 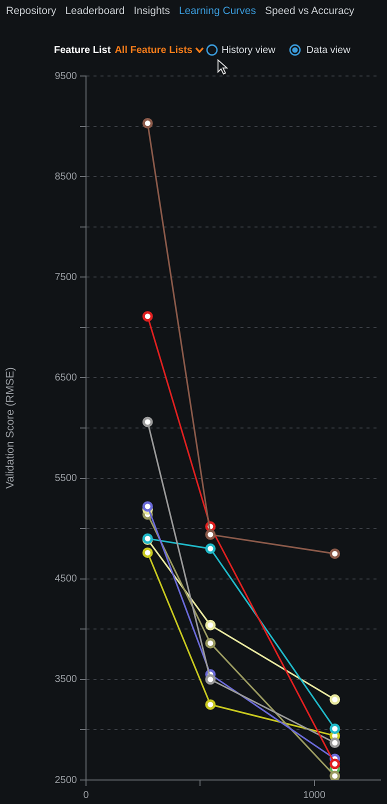 I want to click on text: All Feature Lists, so click(x=153, y=50).